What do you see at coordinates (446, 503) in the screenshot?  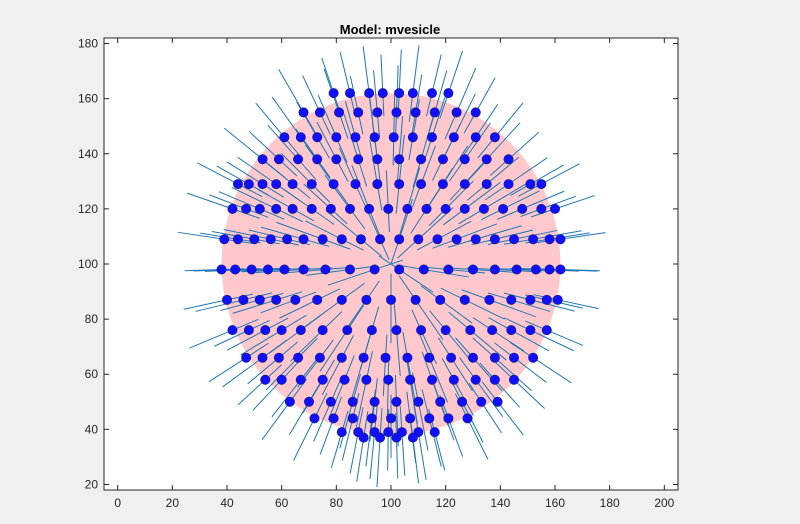 I see `x-tick-label: 120` at bounding box center [446, 503].